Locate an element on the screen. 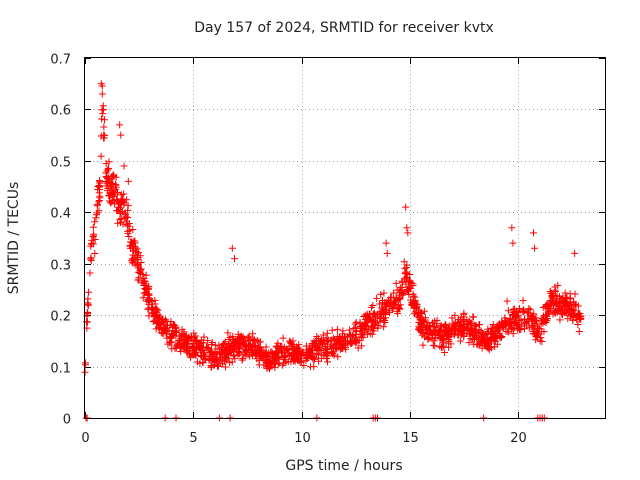 The width and height of the screenshot is (640, 480). x-axis-label: GPS time / hours is located at coordinates (343, 466).